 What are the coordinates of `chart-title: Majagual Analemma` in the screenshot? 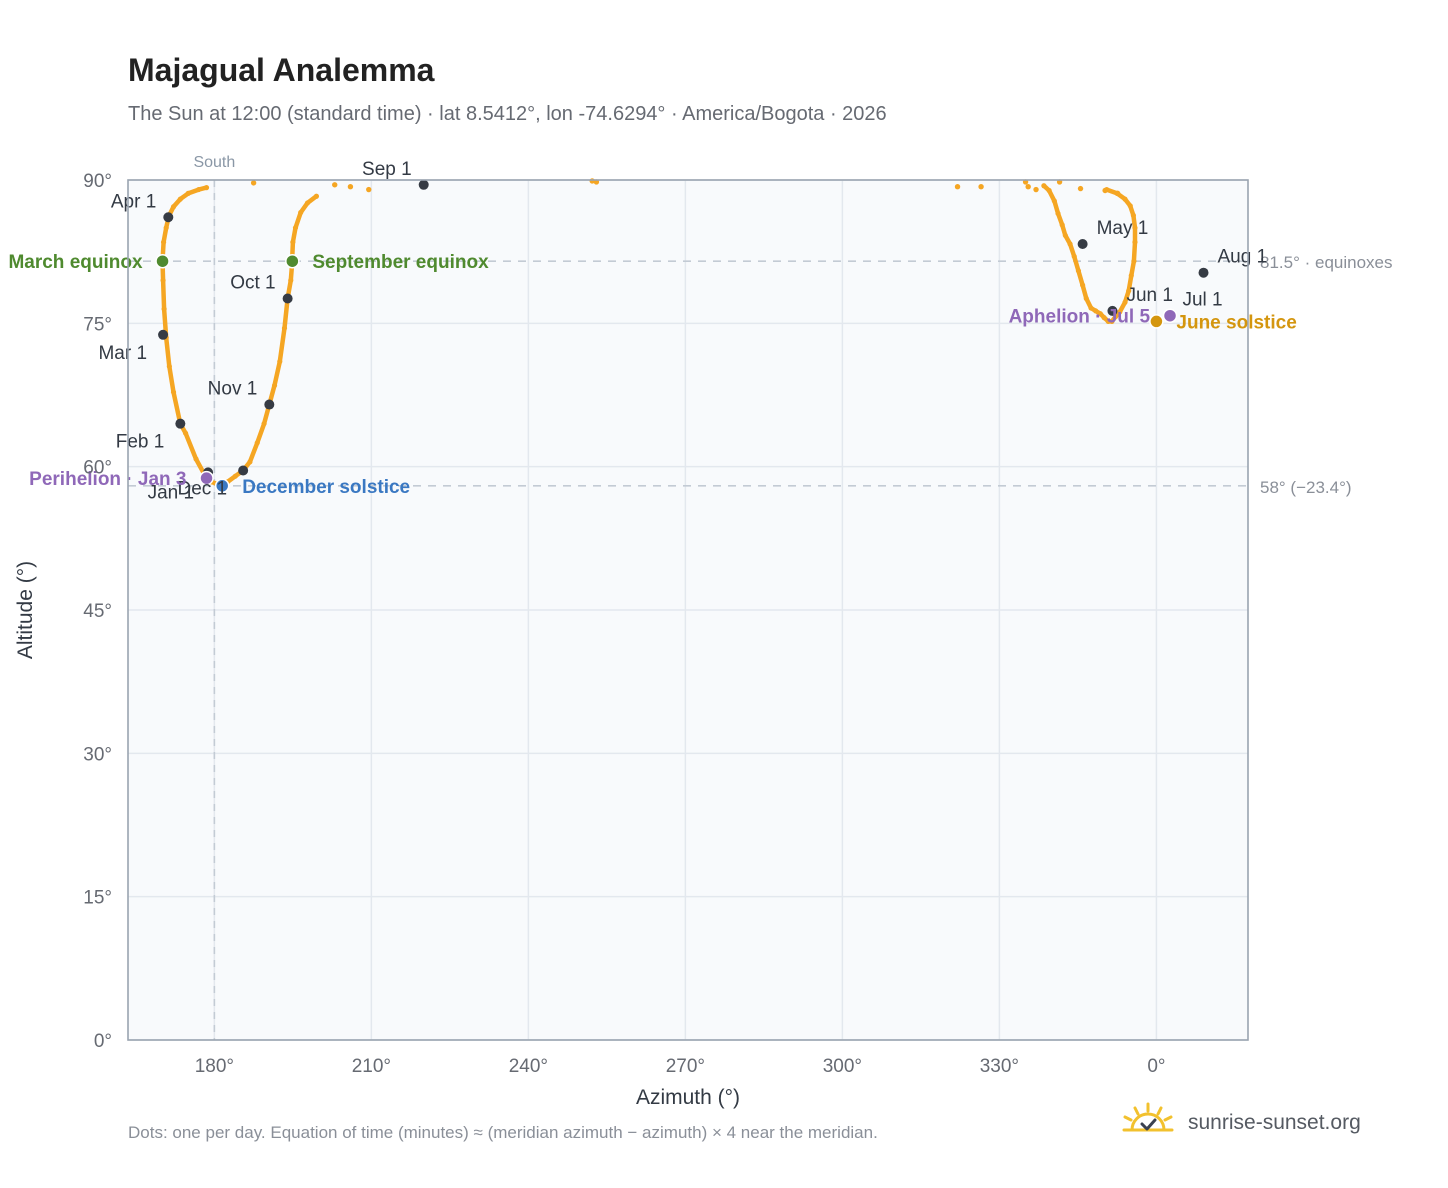 It's located at (281, 70).